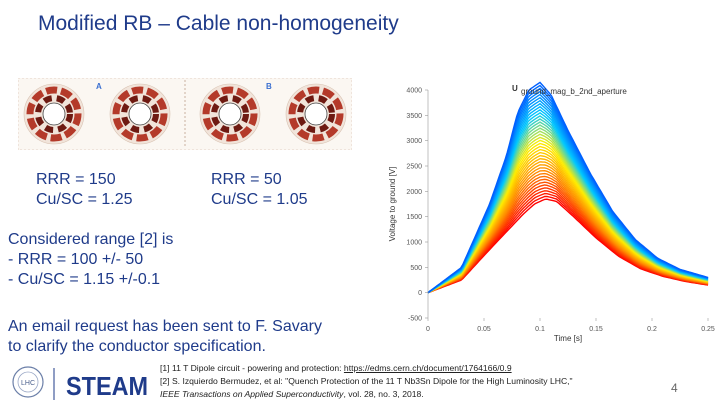 This screenshot has height=405, width=720. I want to click on page-title: Modified RB – Cable non-homogeneity, so click(218, 23).